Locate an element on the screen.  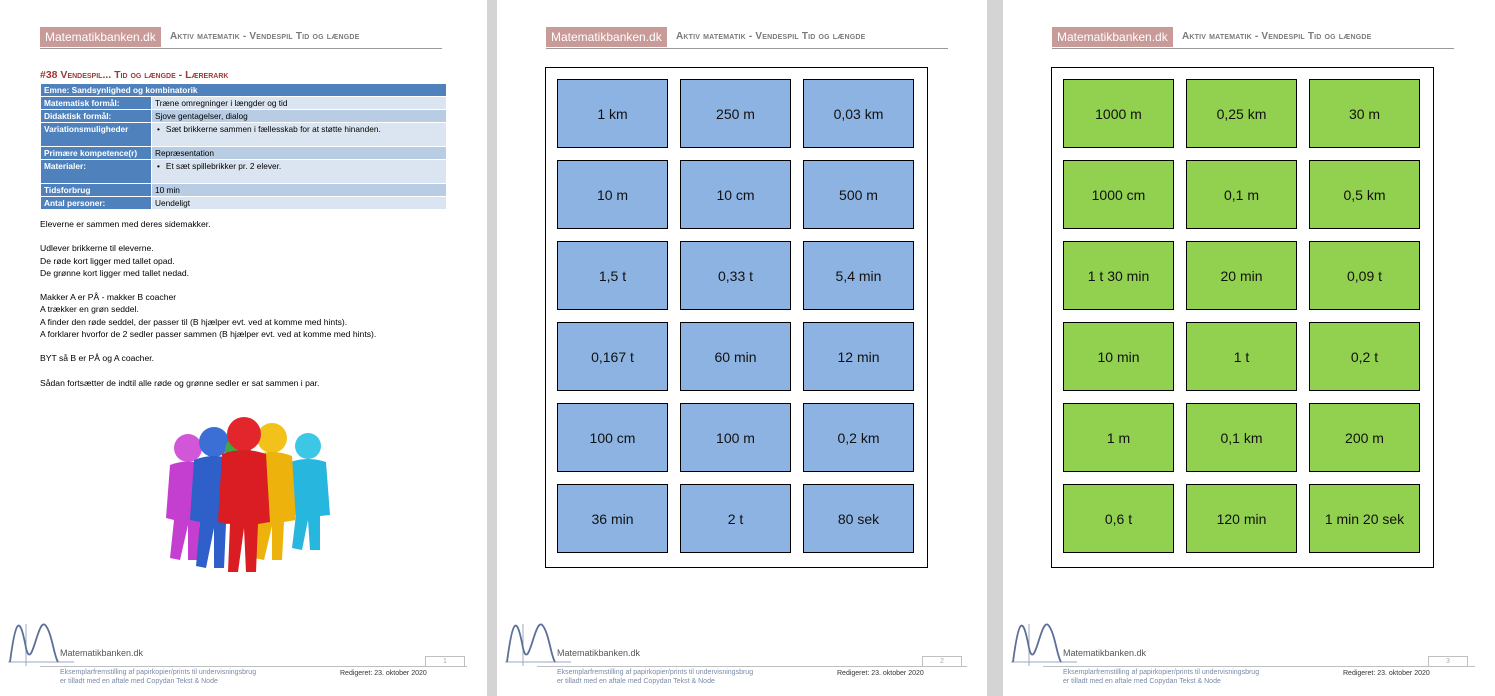
game-card: 1,5 t is located at coordinates (612, 275).